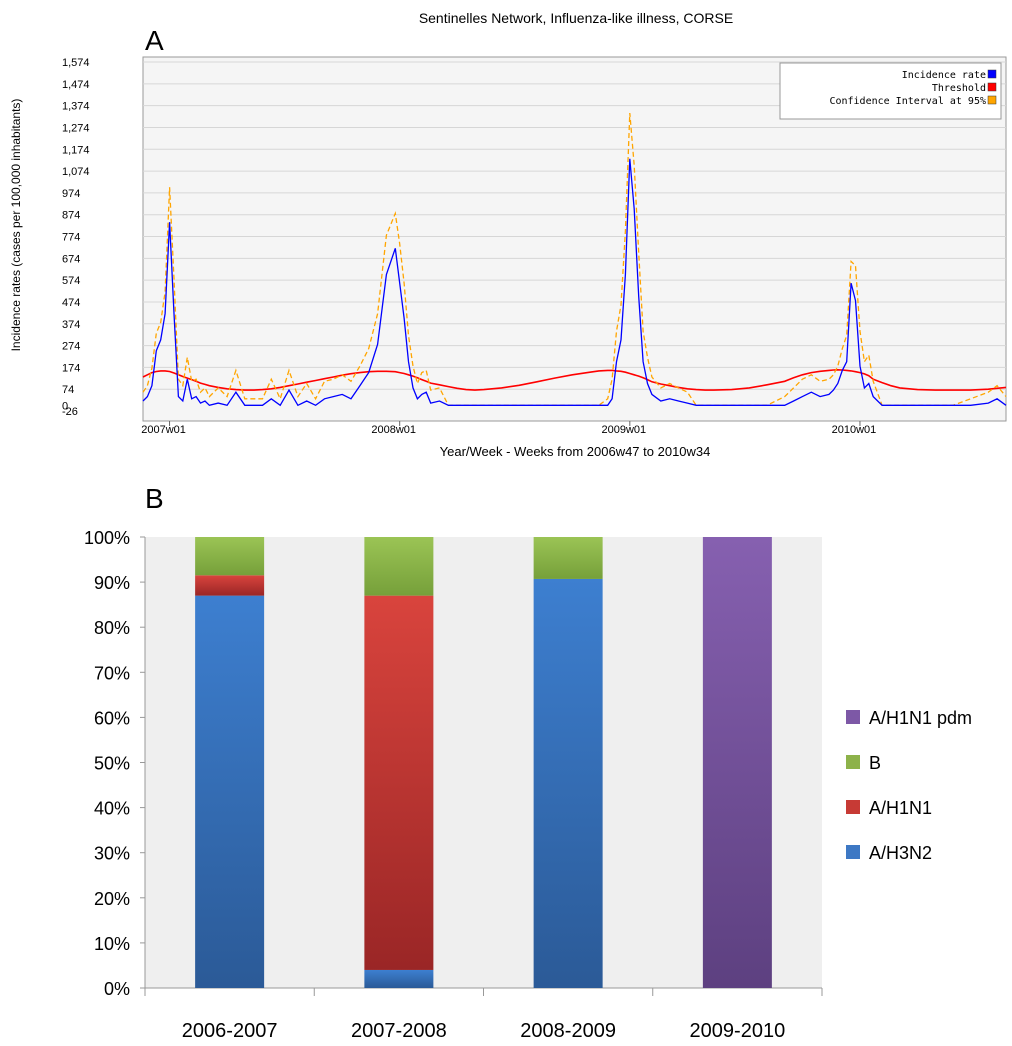  I want to click on chart-b-x-tick-label: 2008-2009, so click(568, 1031).